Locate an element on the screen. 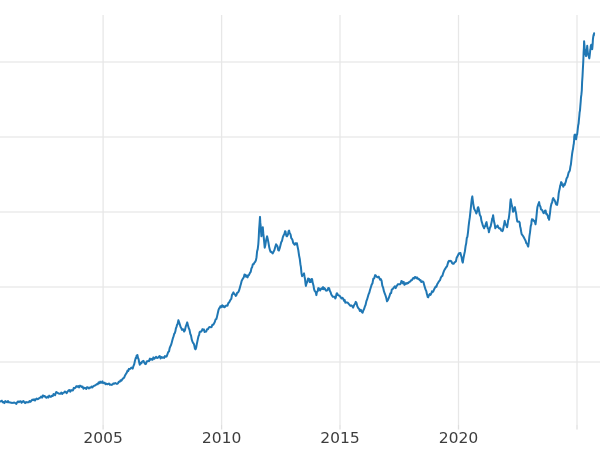  x-tick-label: 2005 is located at coordinates (102, 438).